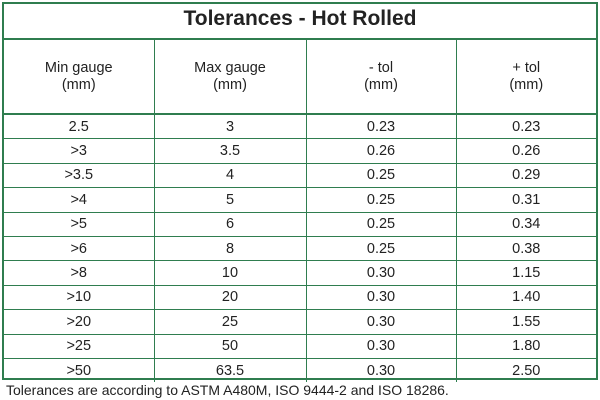  What do you see at coordinates (79, 127) in the screenshot?
I see `table-cell: 2.5` at bounding box center [79, 127].